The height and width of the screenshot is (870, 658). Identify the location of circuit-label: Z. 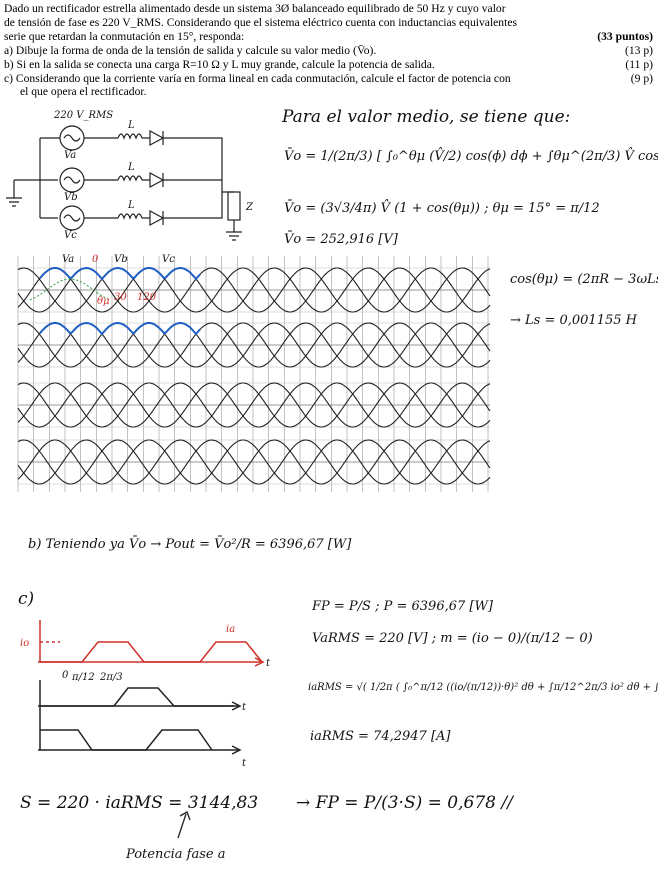
(249, 207).